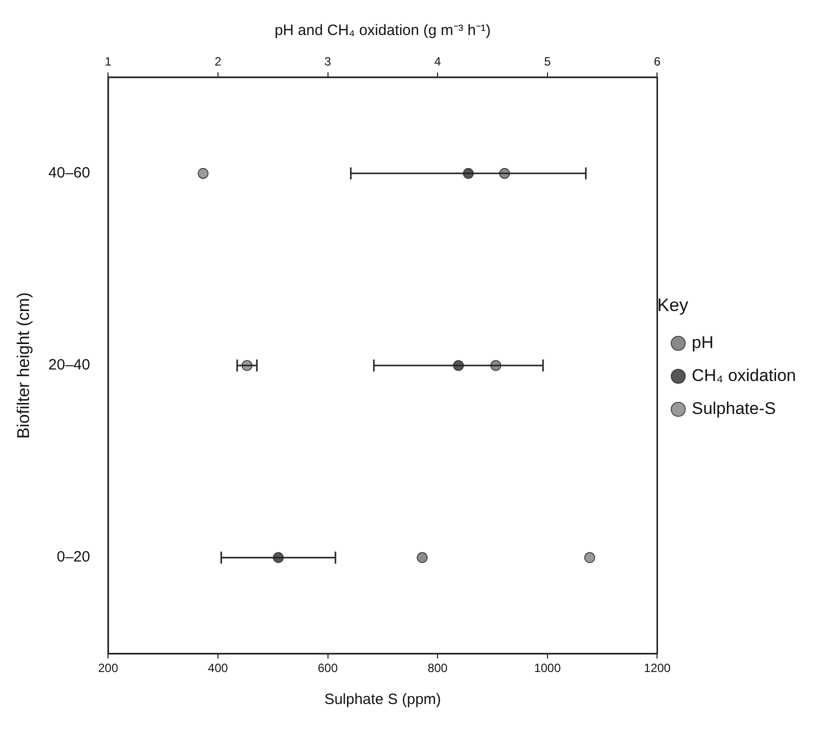 This screenshot has width=826, height=731. What do you see at coordinates (218, 61) in the screenshot?
I see `x2-tick-label: 2` at bounding box center [218, 61].